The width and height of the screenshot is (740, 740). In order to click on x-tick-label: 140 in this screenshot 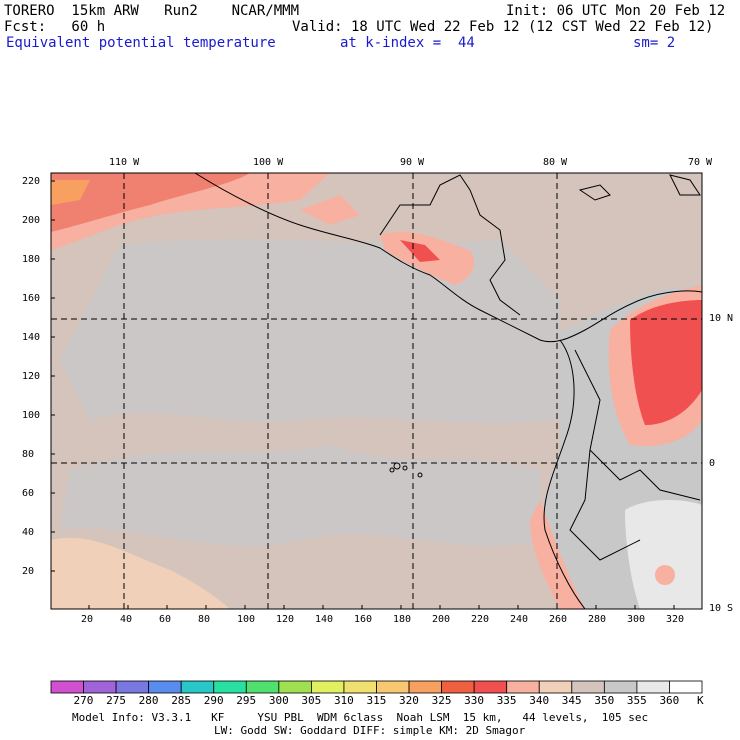, I will do `click(324, 619)`.